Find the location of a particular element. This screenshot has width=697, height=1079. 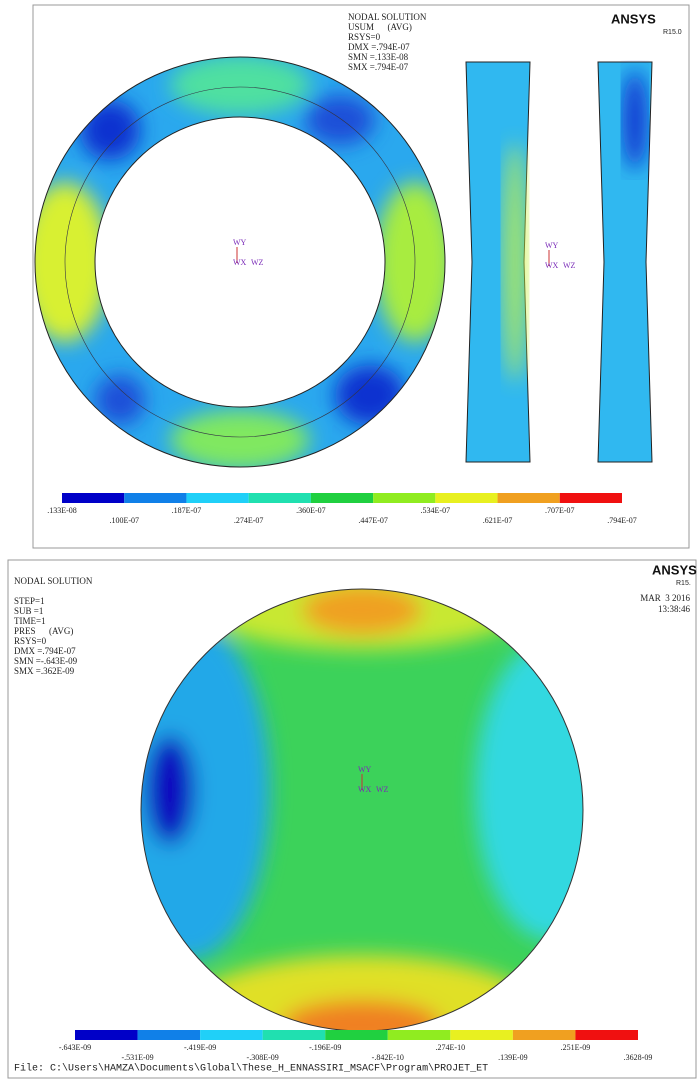

info-line: SMX =.362E-09 is located at coordinates (44, 671).